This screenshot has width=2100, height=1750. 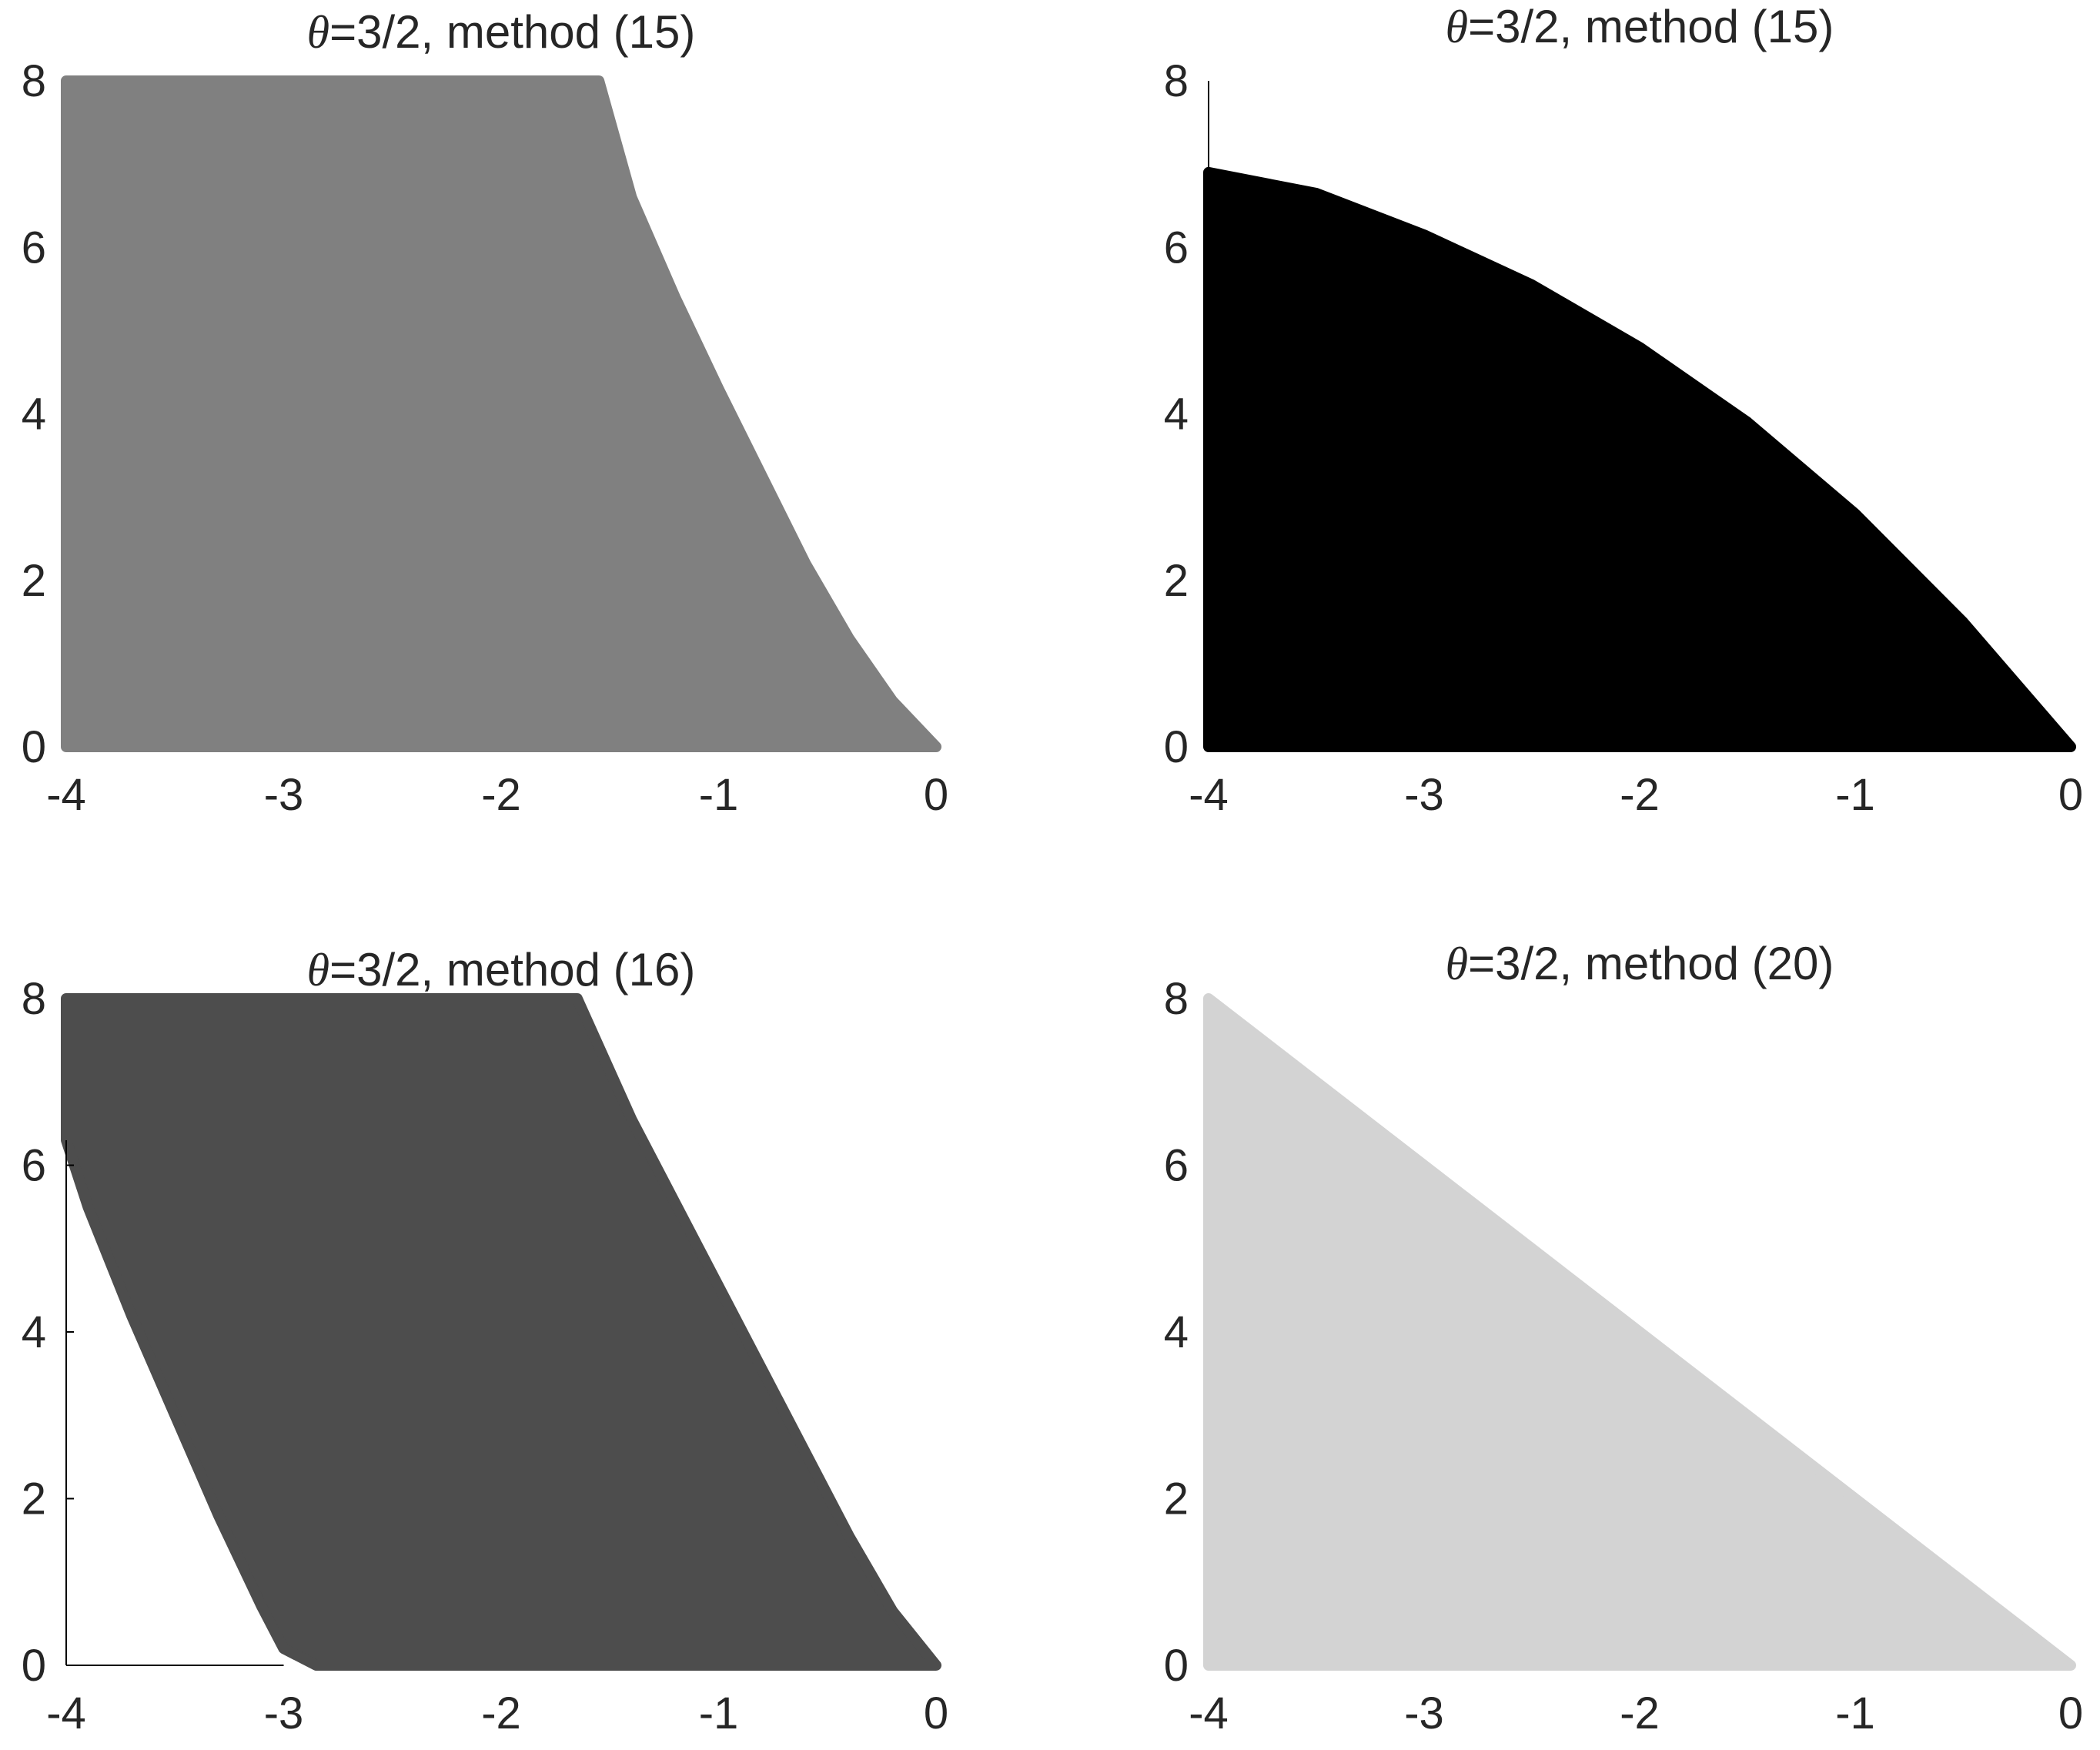 I want to click on chart-title: θ=3/2, method (20), so click(x=1640, y=963).